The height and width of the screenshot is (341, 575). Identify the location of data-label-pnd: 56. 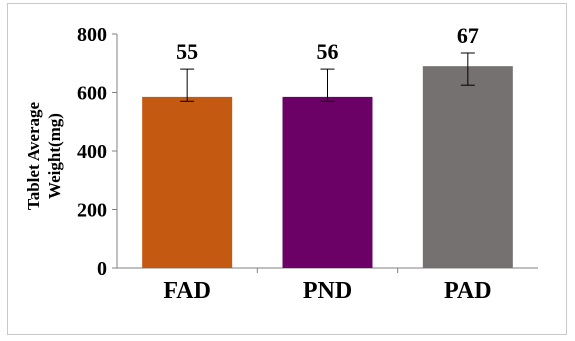
(328, 51).